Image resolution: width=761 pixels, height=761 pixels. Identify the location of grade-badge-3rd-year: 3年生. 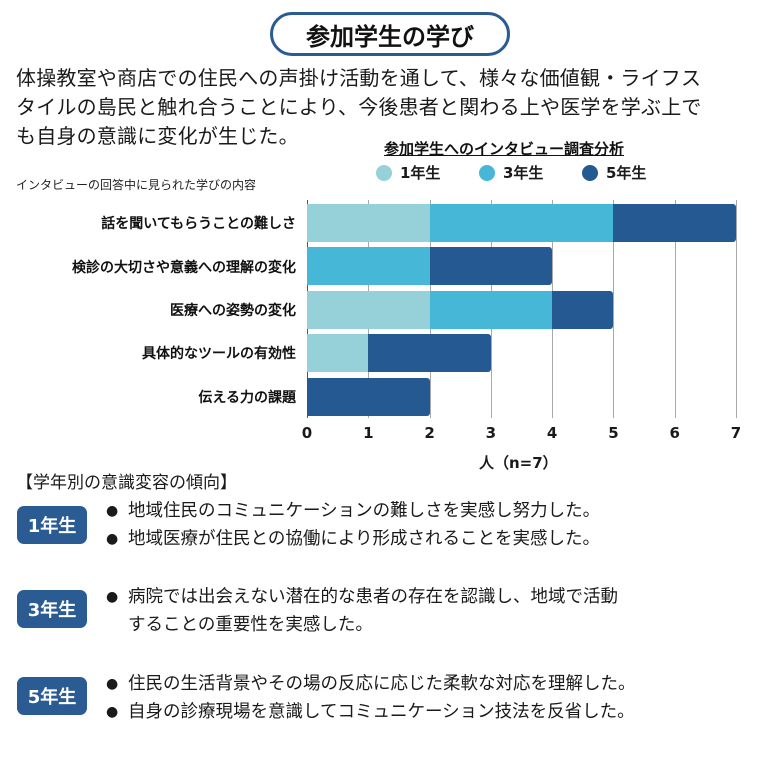
(52, 609).